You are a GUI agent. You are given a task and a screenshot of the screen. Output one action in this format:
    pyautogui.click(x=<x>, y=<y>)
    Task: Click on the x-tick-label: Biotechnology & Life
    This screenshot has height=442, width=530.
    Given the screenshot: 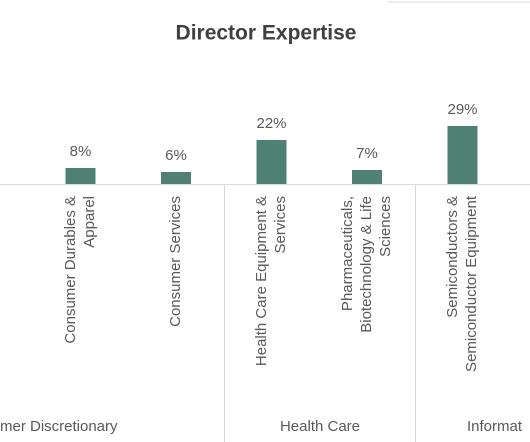 What is the action you would take?
    pyautogui.click(x=366, y=264)
    